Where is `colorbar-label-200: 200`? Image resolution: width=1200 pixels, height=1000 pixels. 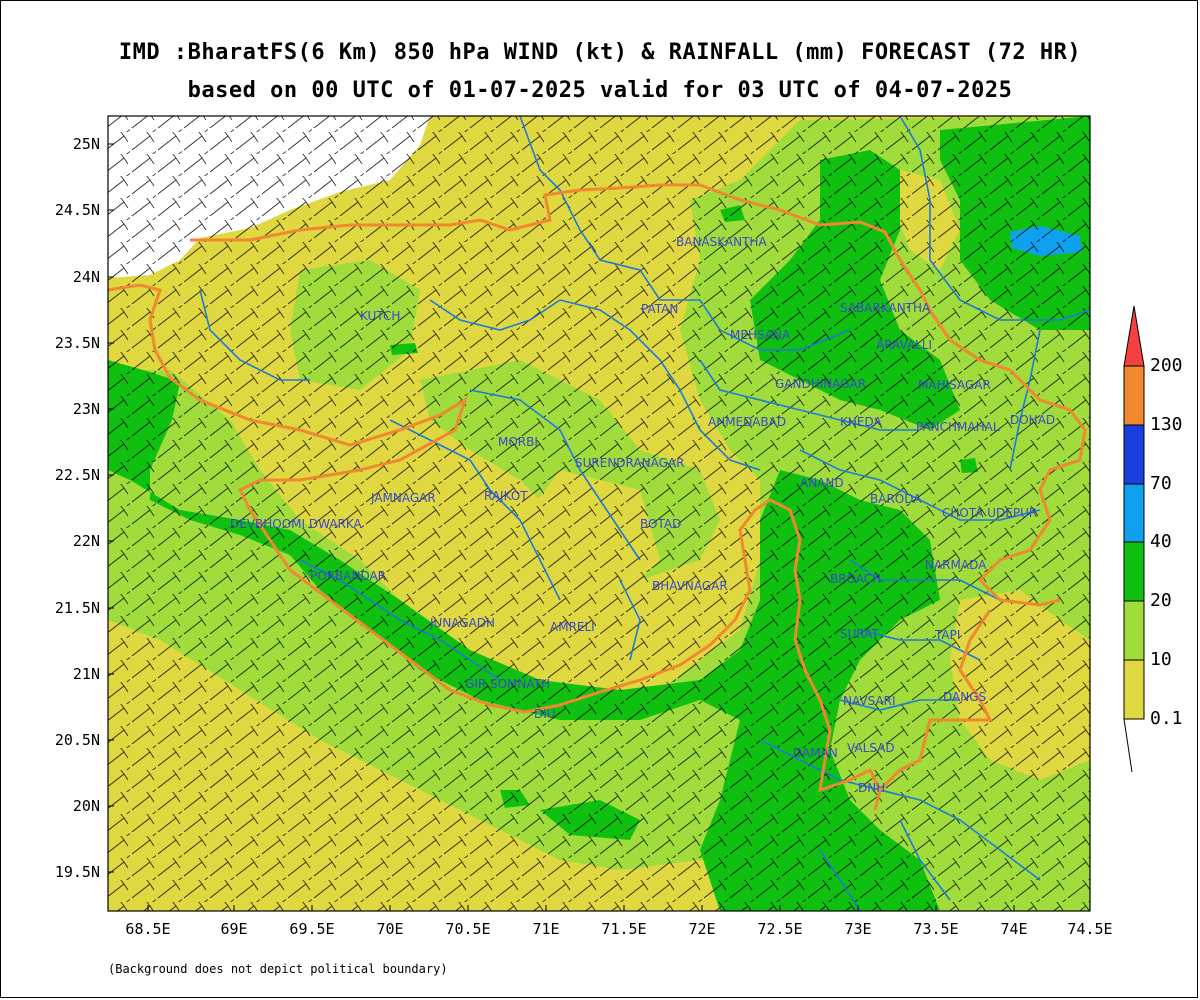
colorbar-label-200: 200 is located at coordinates (1166, 365).